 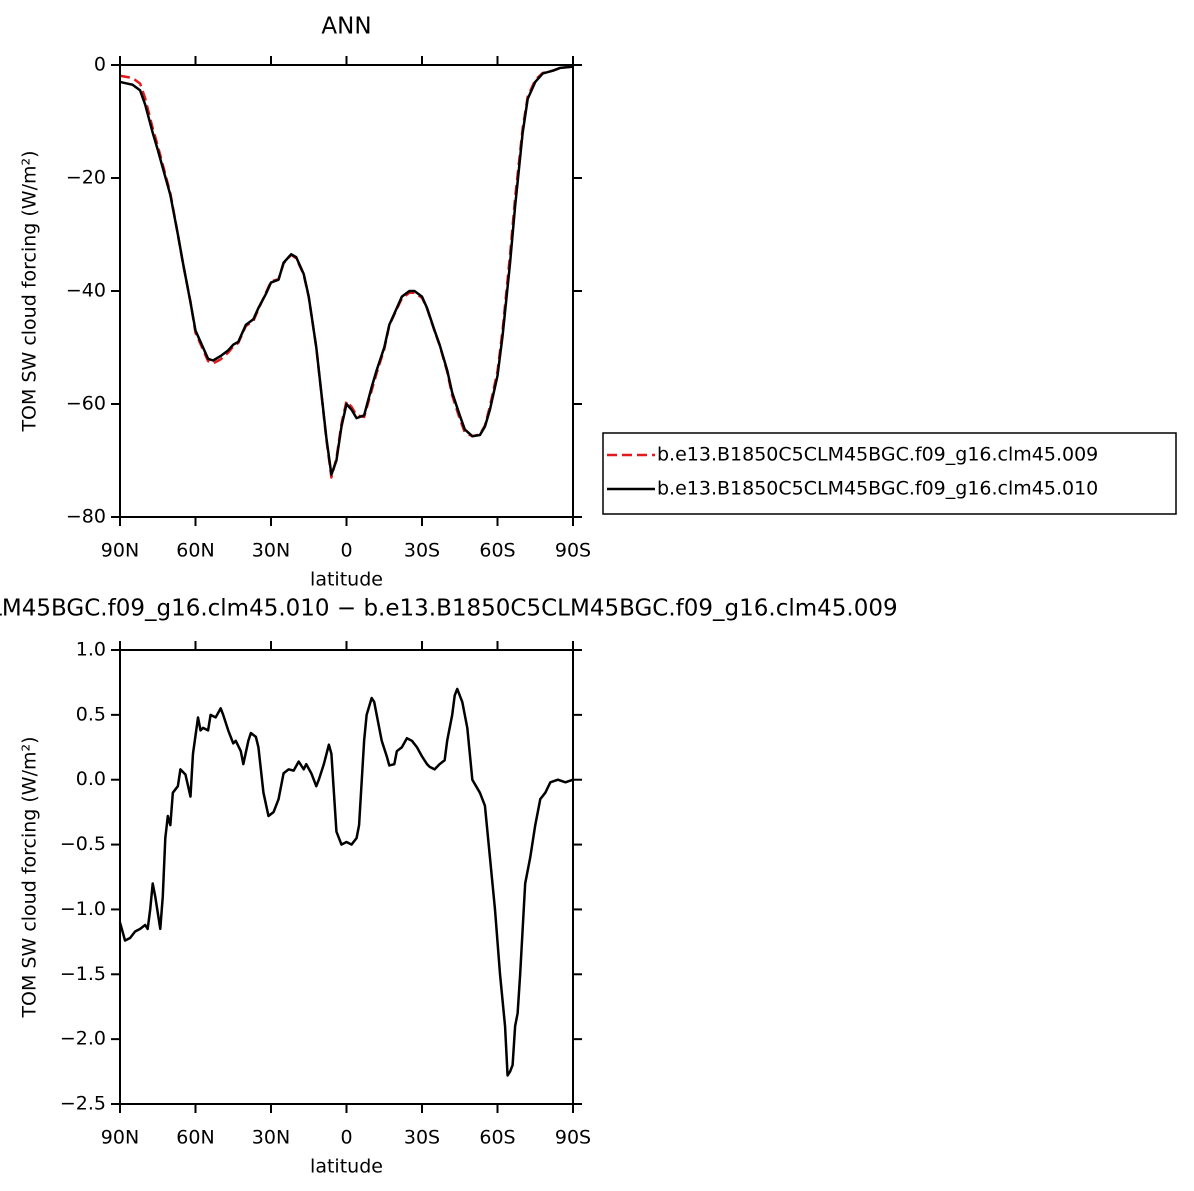 I want to click on y-tick-label: −0.5, so click(x=83, y=844).